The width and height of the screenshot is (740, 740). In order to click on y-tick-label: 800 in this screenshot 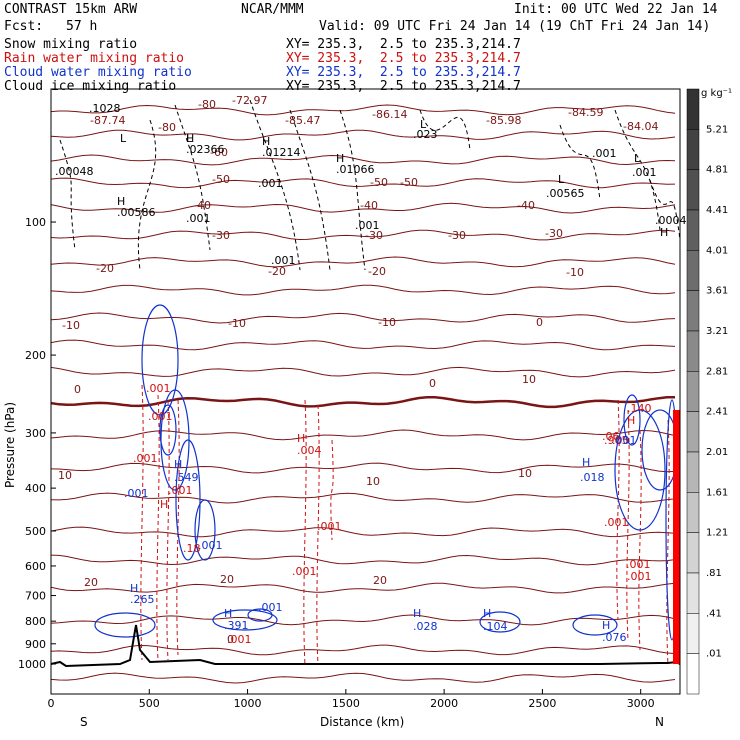, I will do `click(35, 621)`.